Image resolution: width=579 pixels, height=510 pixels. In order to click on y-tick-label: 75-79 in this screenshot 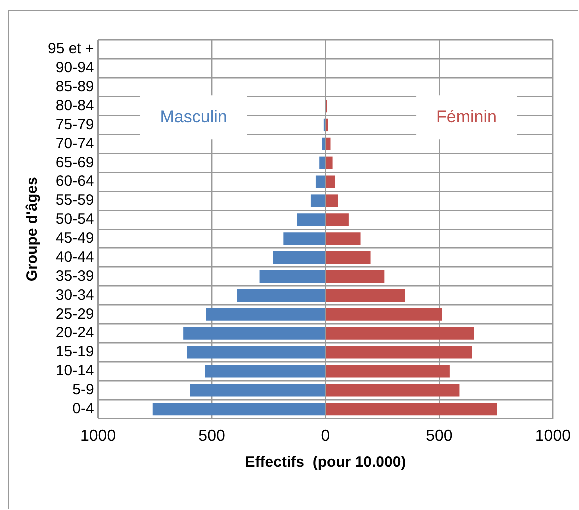, I will do `click(75, 125)`.